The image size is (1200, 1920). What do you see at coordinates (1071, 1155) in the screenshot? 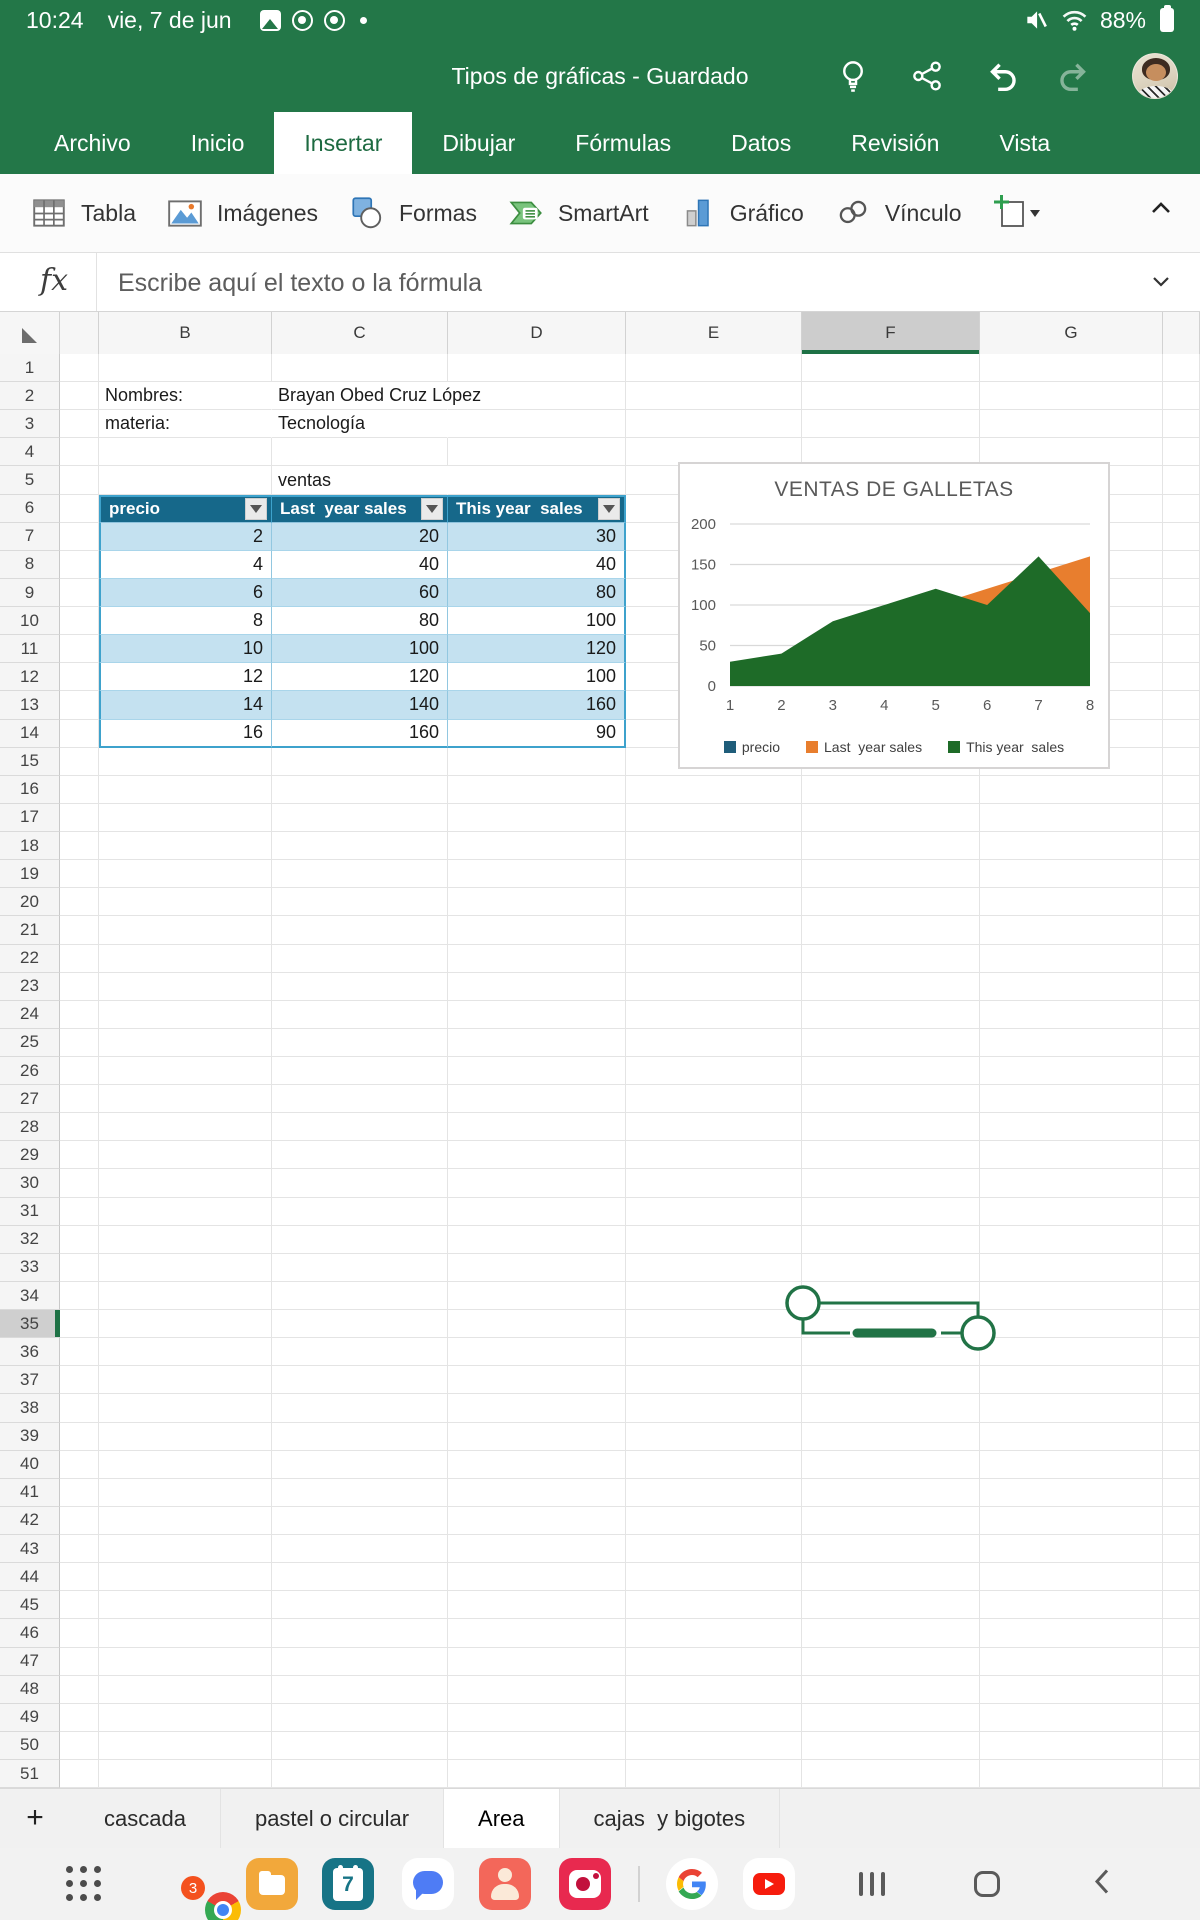
I see `cell-G29` at bounding box center [1071, 1155].